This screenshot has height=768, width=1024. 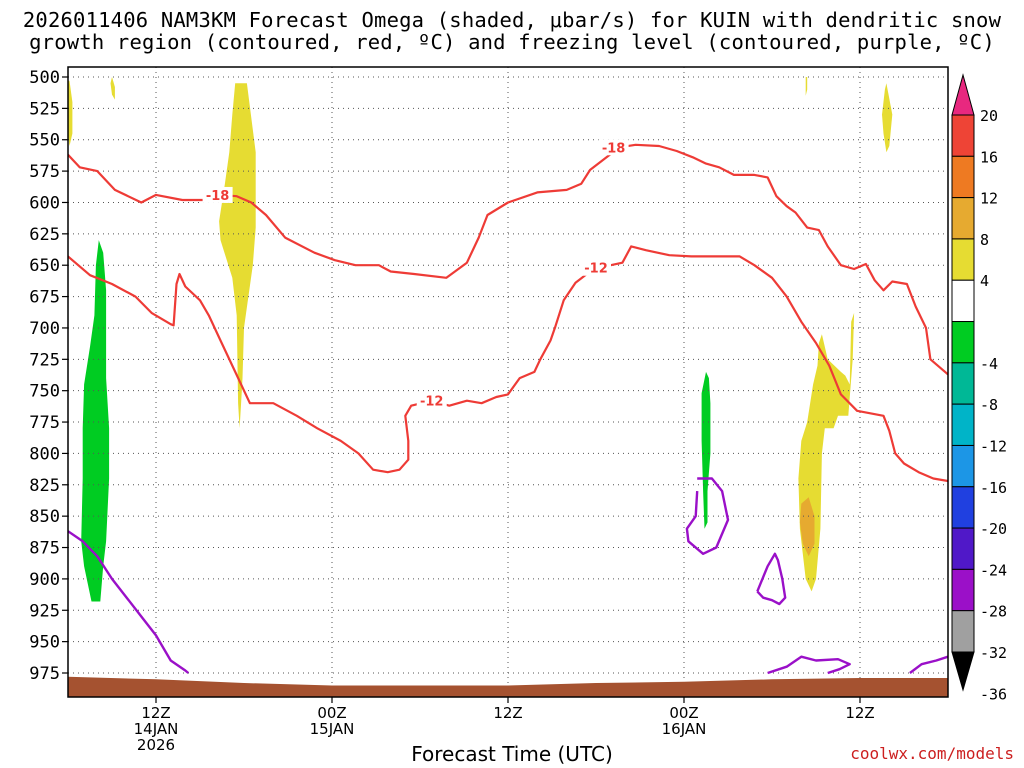 I want to click on y-tick-label-975: 975, so click(x=44, y=674).